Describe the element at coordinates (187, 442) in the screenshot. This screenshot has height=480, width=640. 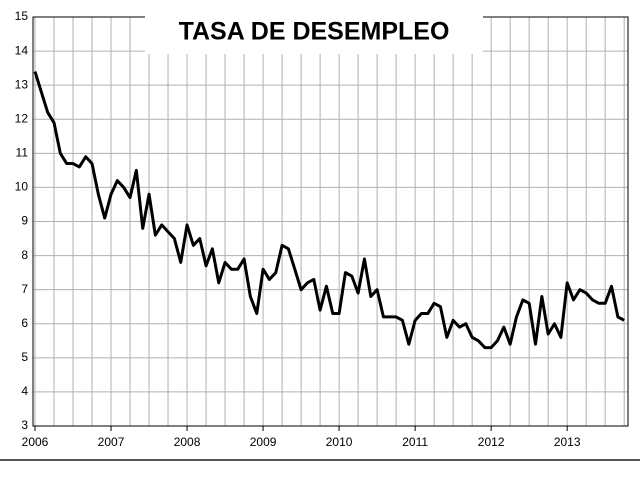
I see `x-tick-label: 2008` at that location.